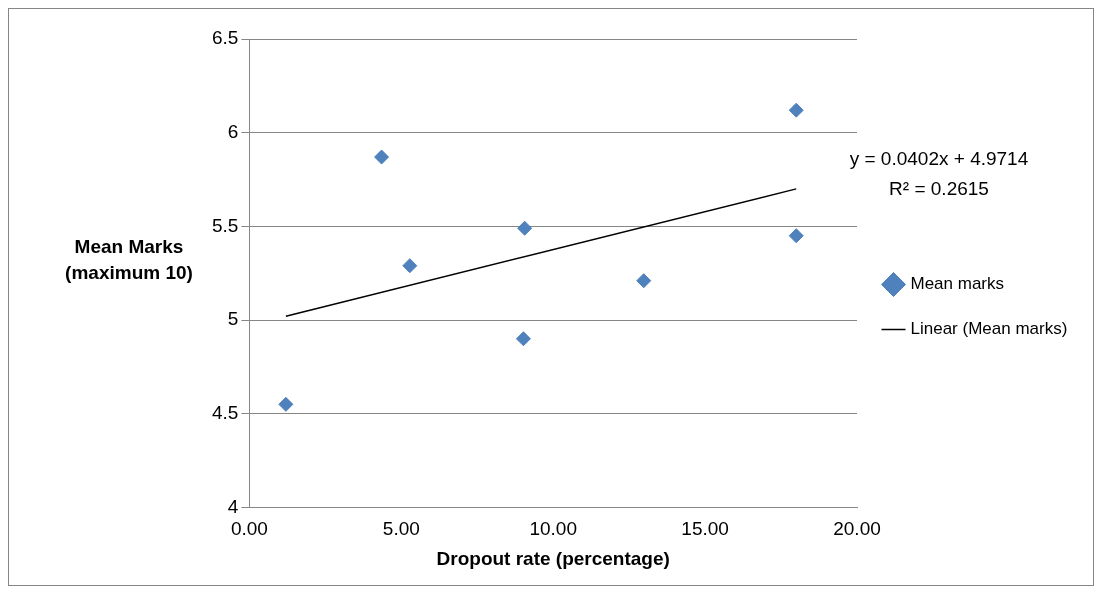  Describe the element at coordinates (553, 529) in the screenshot. I see `x-tick-label: 10.00` at that location.